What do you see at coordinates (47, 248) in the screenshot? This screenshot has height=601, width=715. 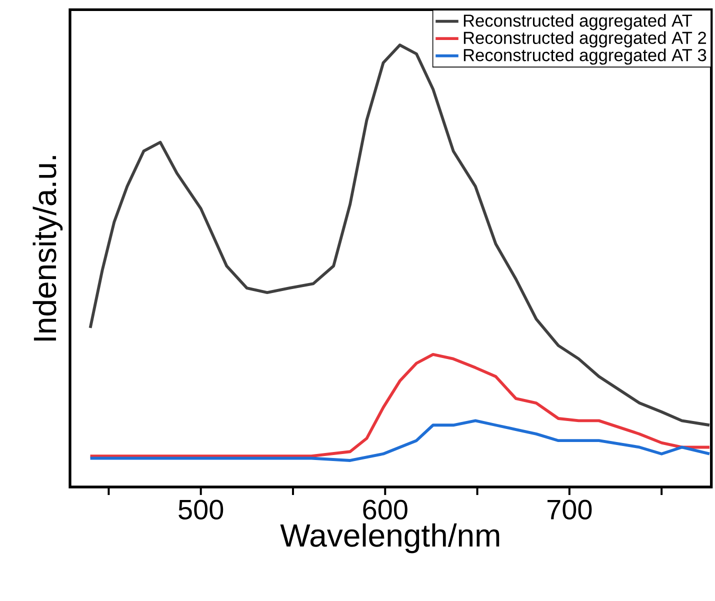 I see `y-axis-title: Indensity/a.u.` at bounding box center [47, 248].